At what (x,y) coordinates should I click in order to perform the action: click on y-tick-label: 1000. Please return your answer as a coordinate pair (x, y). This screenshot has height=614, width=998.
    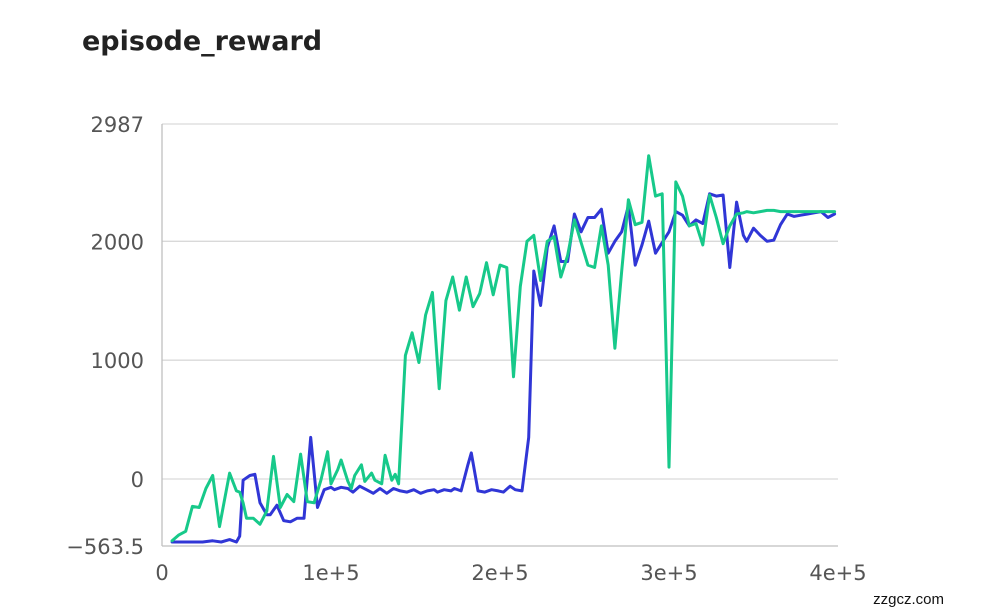
    Looking at the image, I should click on (117, 361).